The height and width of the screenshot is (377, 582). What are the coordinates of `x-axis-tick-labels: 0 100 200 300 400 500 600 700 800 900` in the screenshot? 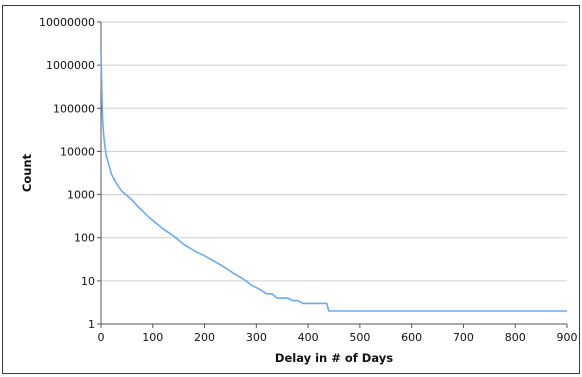 It's located at (338, 337).